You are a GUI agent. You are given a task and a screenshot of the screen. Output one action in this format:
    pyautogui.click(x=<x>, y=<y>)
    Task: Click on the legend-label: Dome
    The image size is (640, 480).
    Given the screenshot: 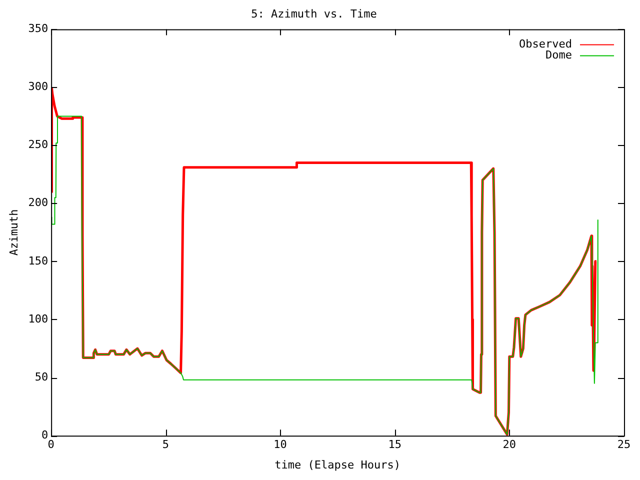 What is the action you would take?
    pyautogui.click(x=559, y=55)
    